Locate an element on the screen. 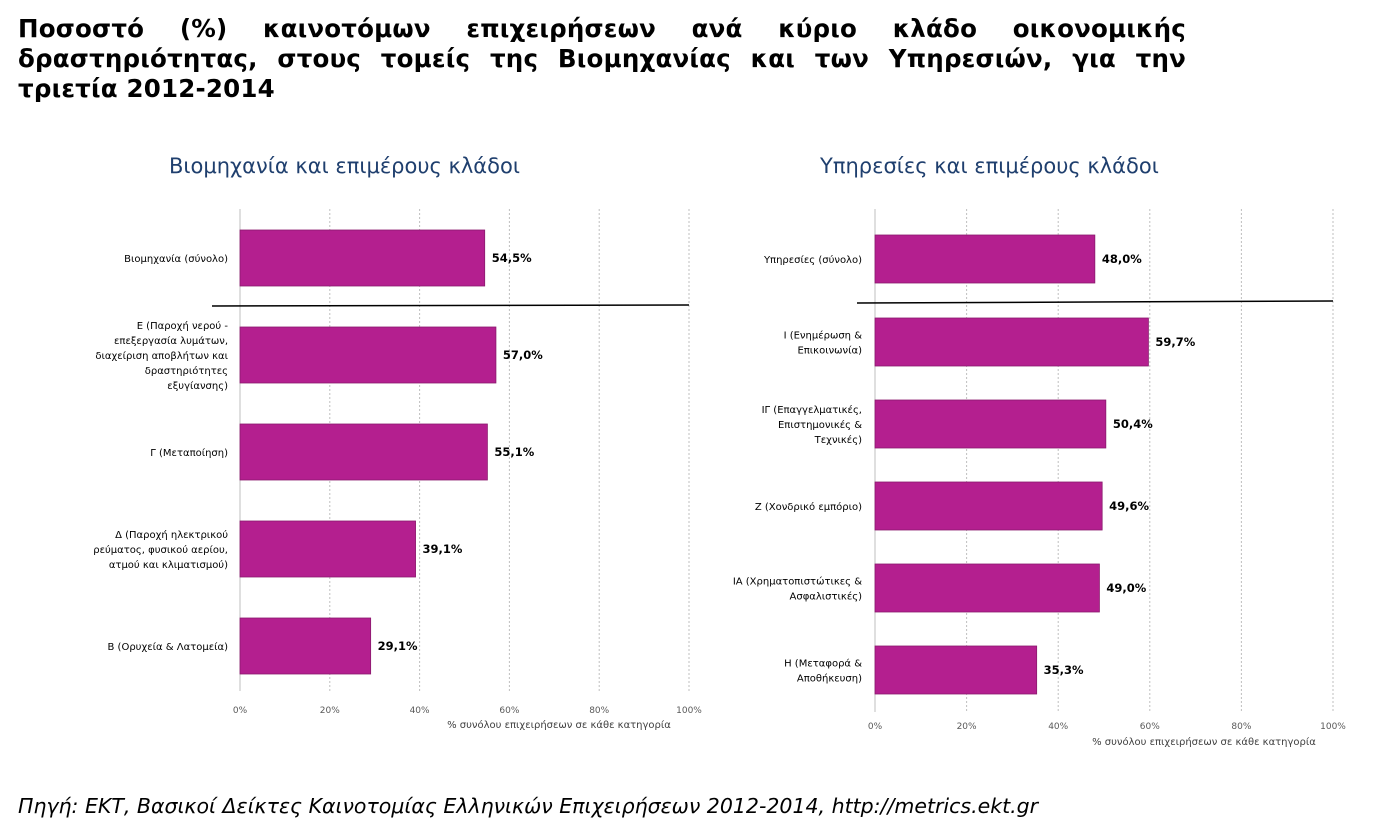 This screenshot has height=833, width=1381. industry-tick-label: 20% is located at coordinates (330, 711).